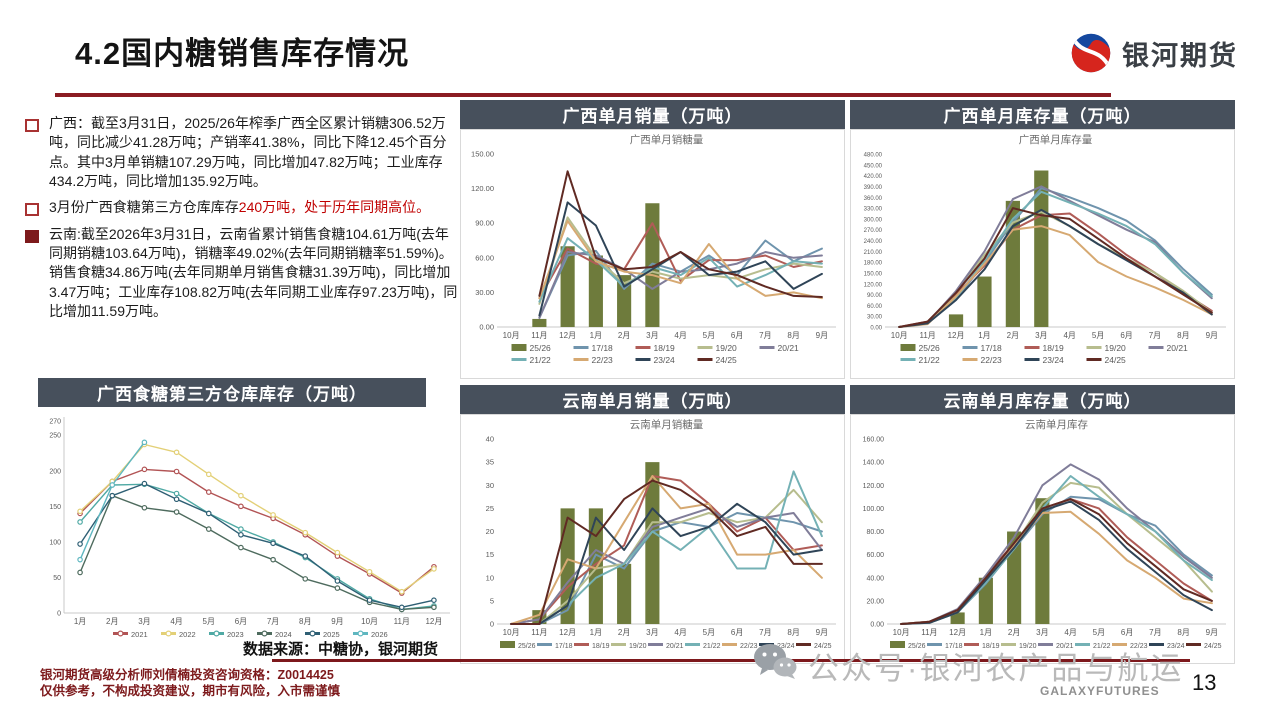 The width and height of the screenshot is (1280, 720). Describe the element at coordinates (490, 531) in the screenshot. I see `svg-text: 20` at that location.